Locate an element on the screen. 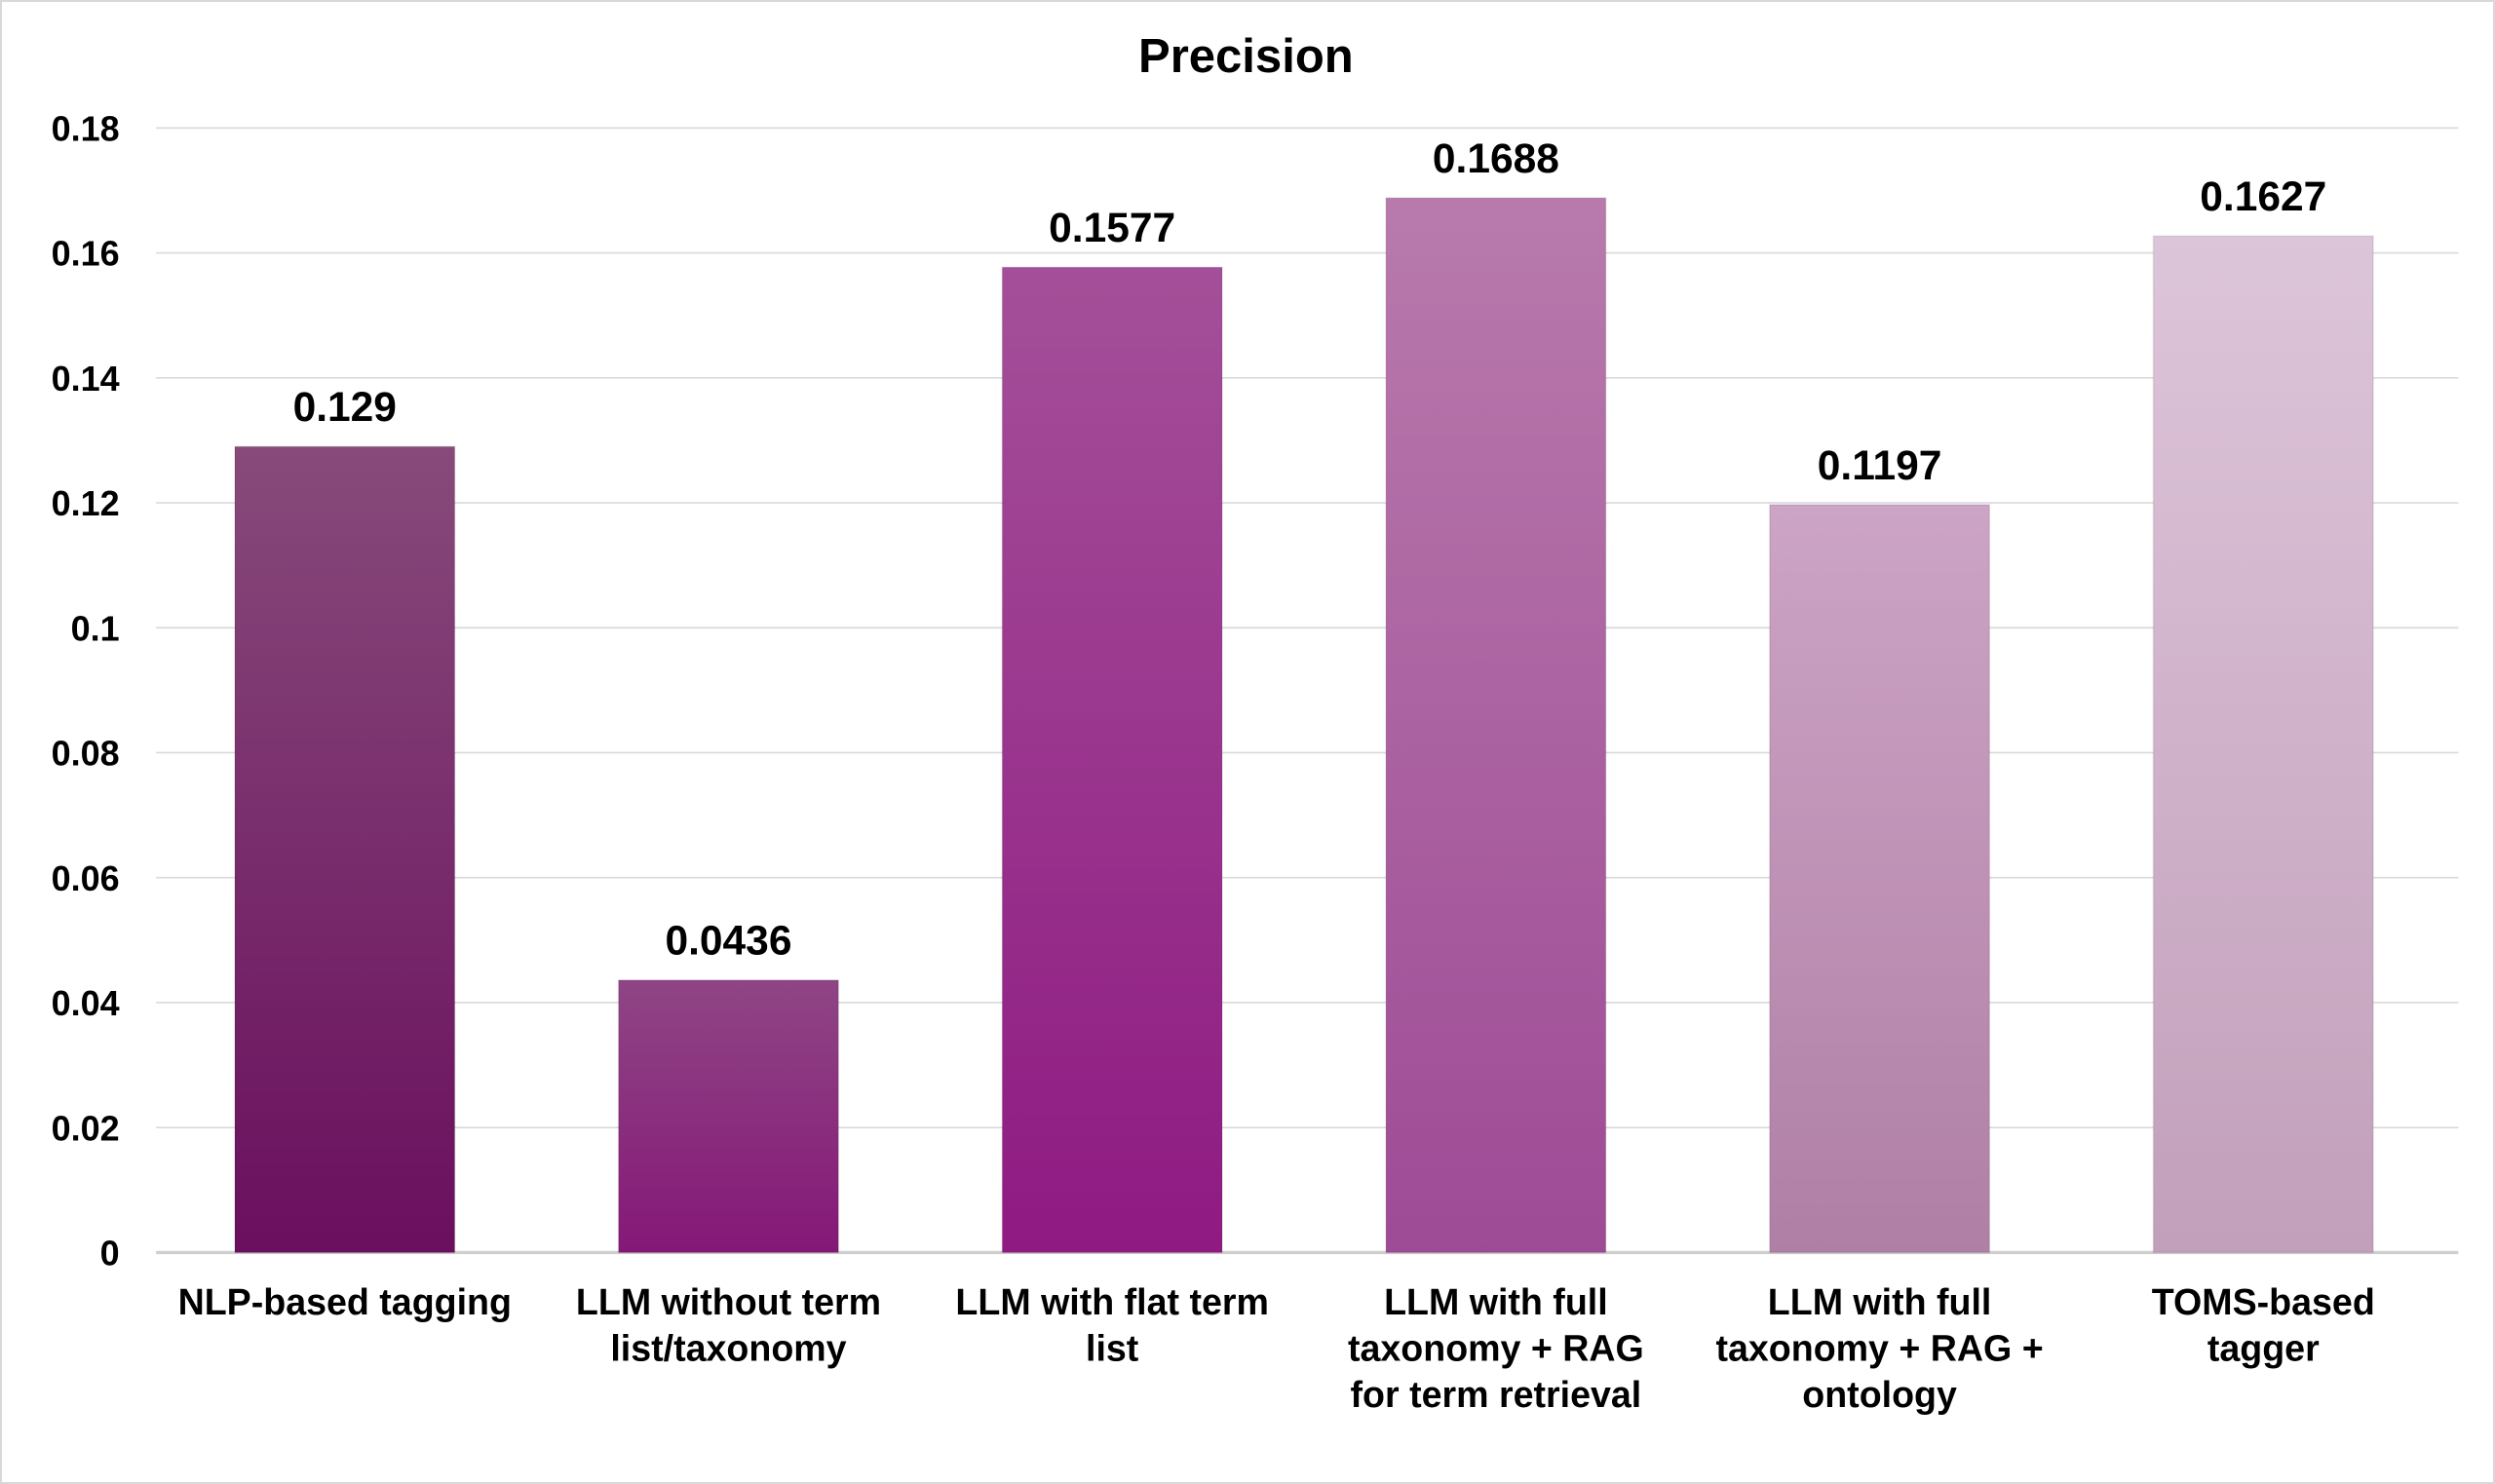  y-tick-label: 0.16 is located at coordinates (86, 254).